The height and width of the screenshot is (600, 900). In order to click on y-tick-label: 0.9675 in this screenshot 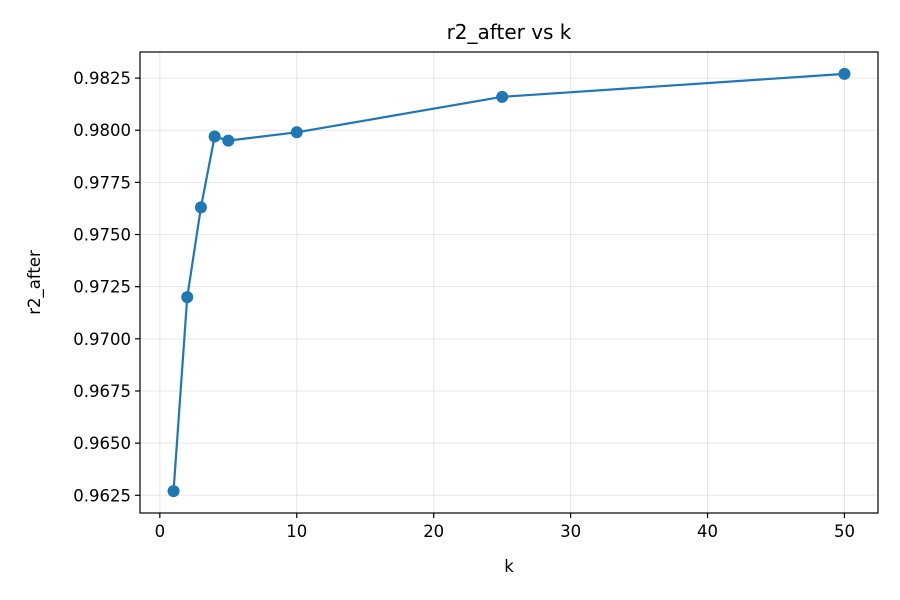, I will do `click(102, 391)`.